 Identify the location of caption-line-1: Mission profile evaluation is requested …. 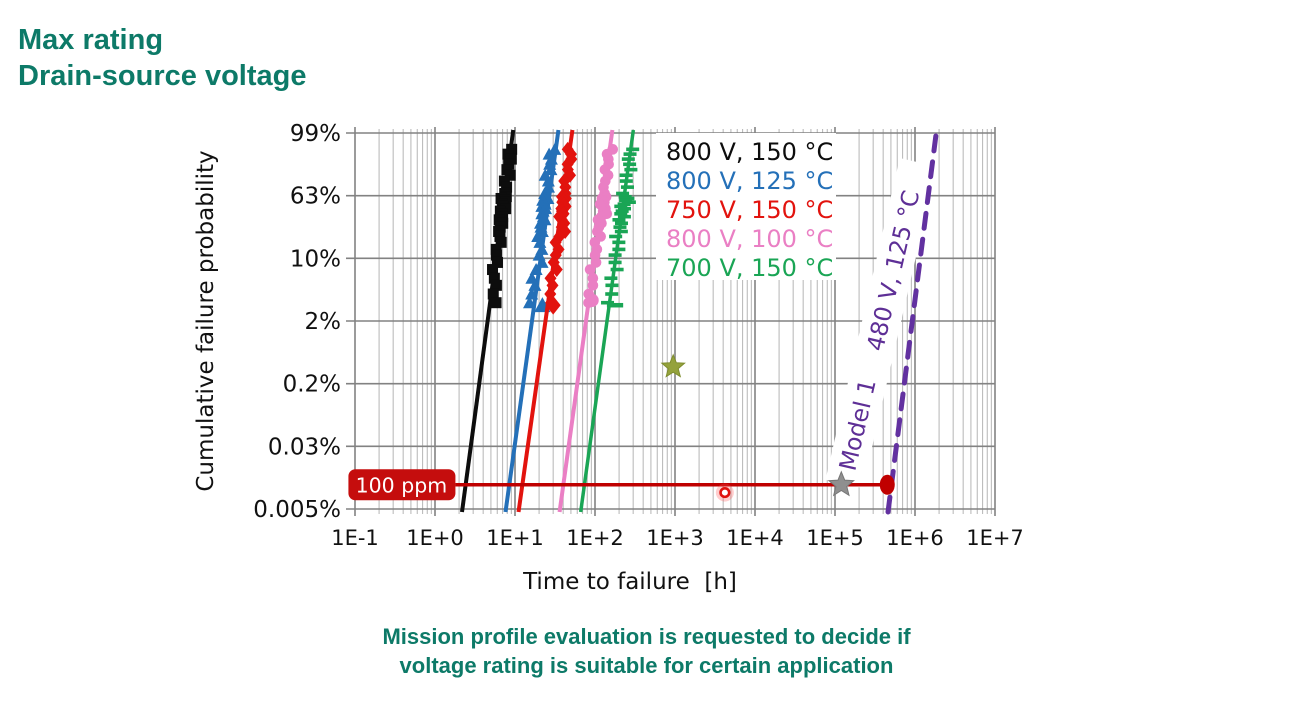
(646, 636).